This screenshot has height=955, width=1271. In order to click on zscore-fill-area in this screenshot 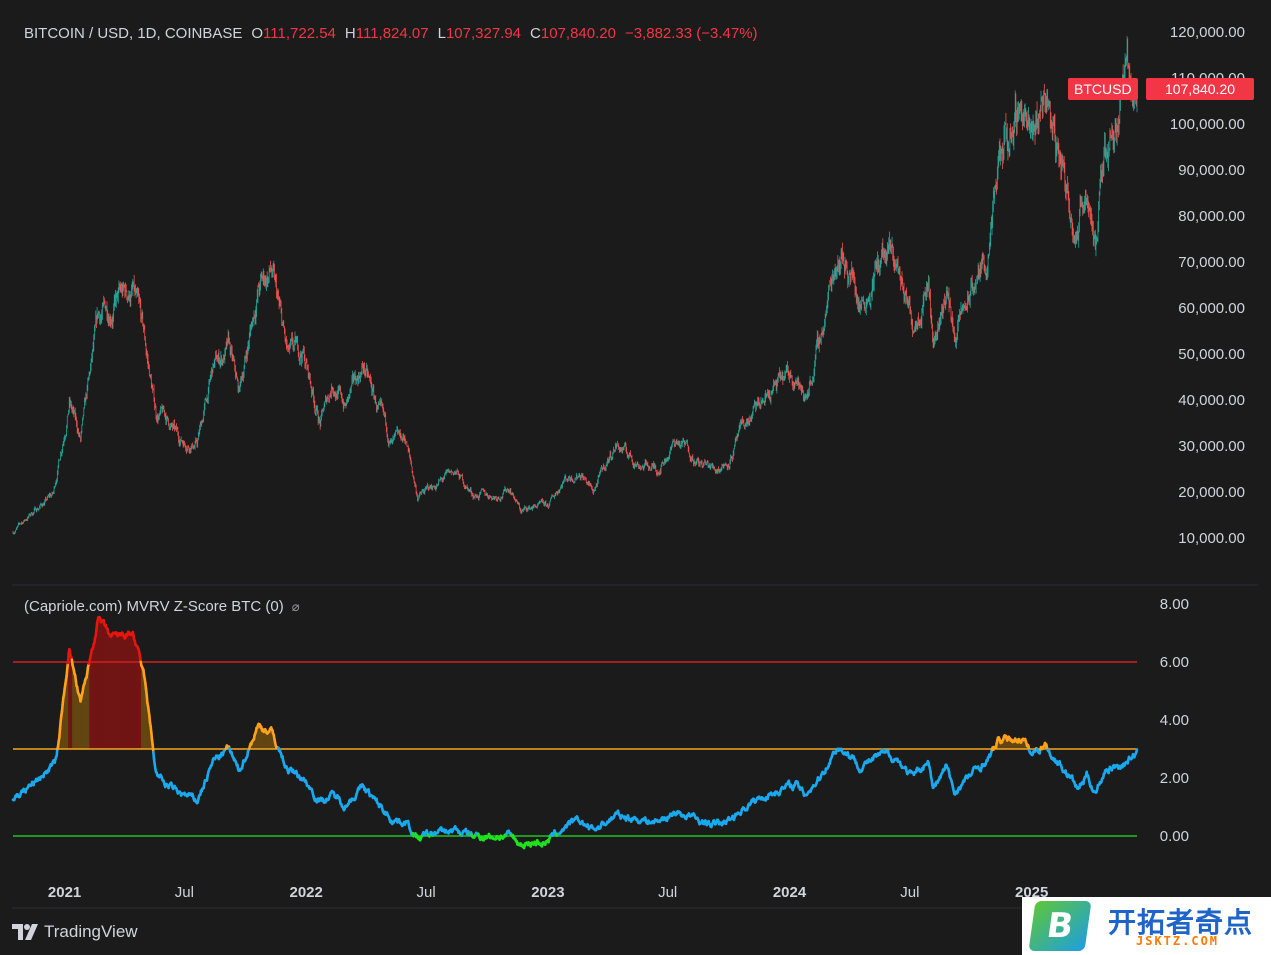, I will do `click(552, 683)`.